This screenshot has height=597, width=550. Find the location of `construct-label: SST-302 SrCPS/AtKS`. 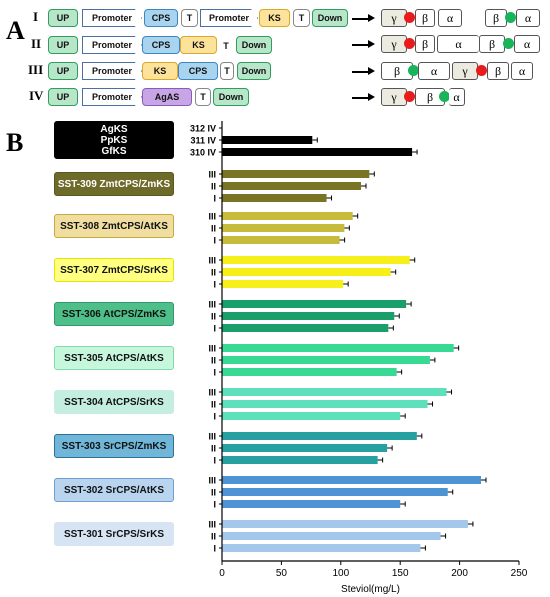

construct-label: SST-302 SrCPS/AtKS is located at coordinates (114, 490).